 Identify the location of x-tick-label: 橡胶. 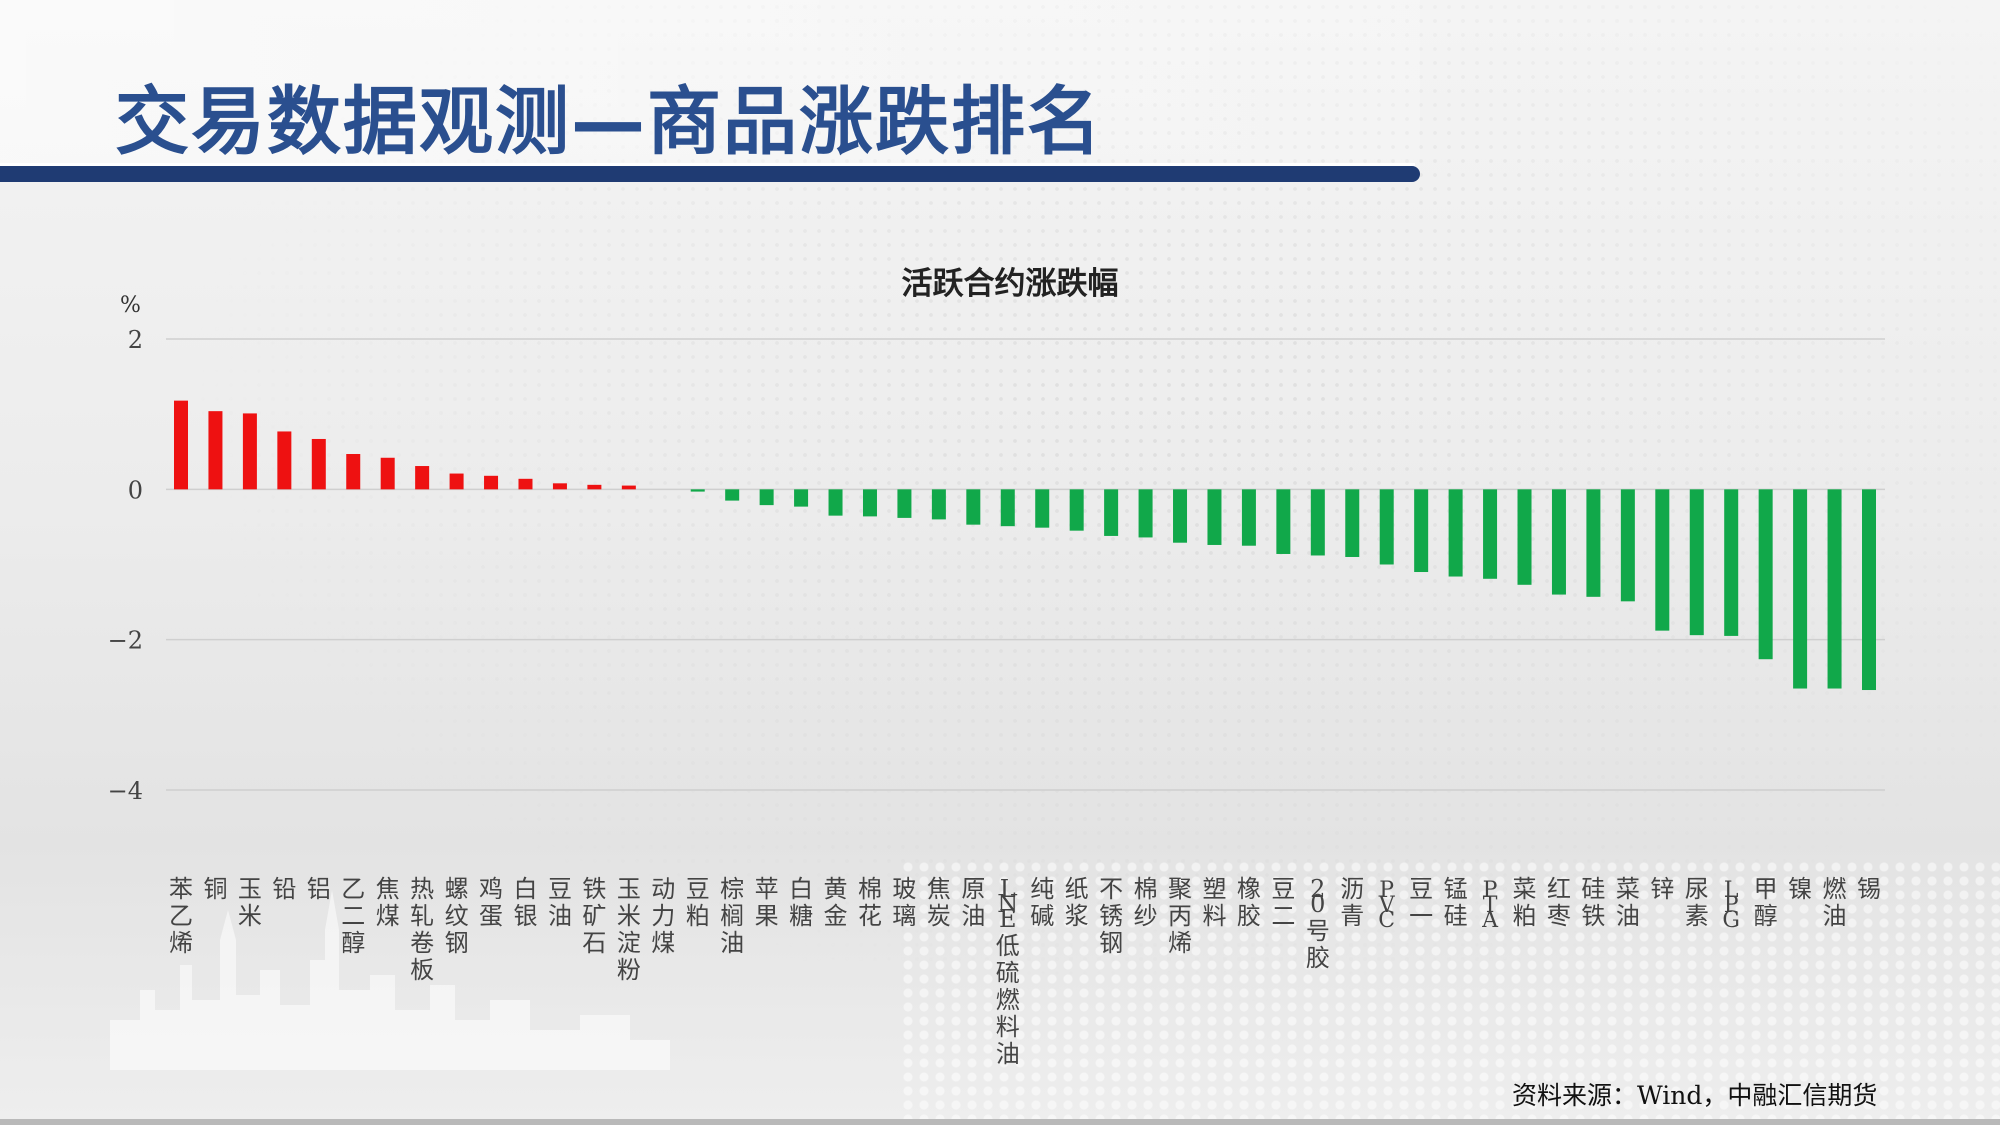
(1249, 902).